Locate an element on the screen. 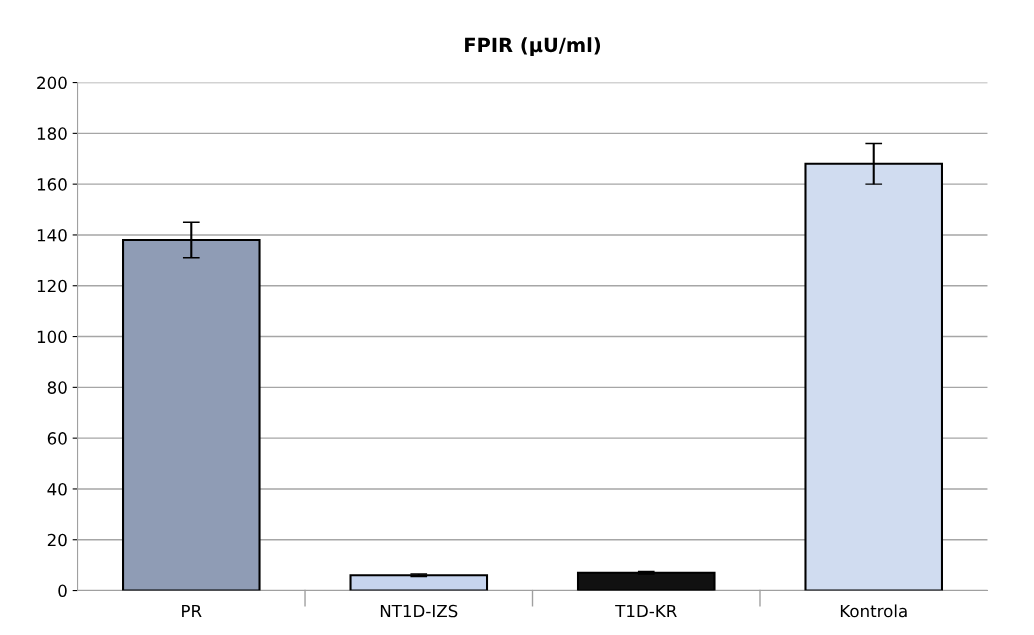  x-tick-label: PR is located at coordinates (192, 611).